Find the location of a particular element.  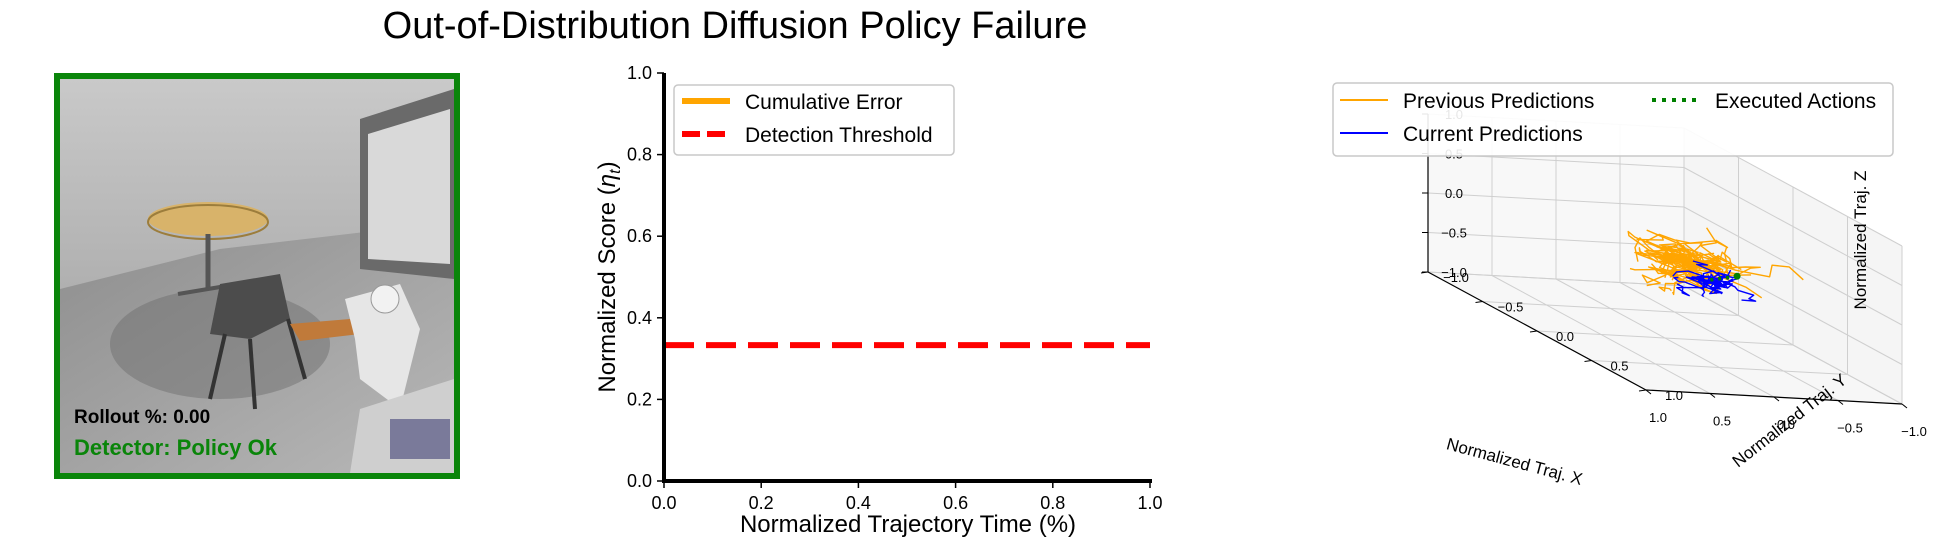

y-tick-label: 0.2 is located at coordinates (639, 399).